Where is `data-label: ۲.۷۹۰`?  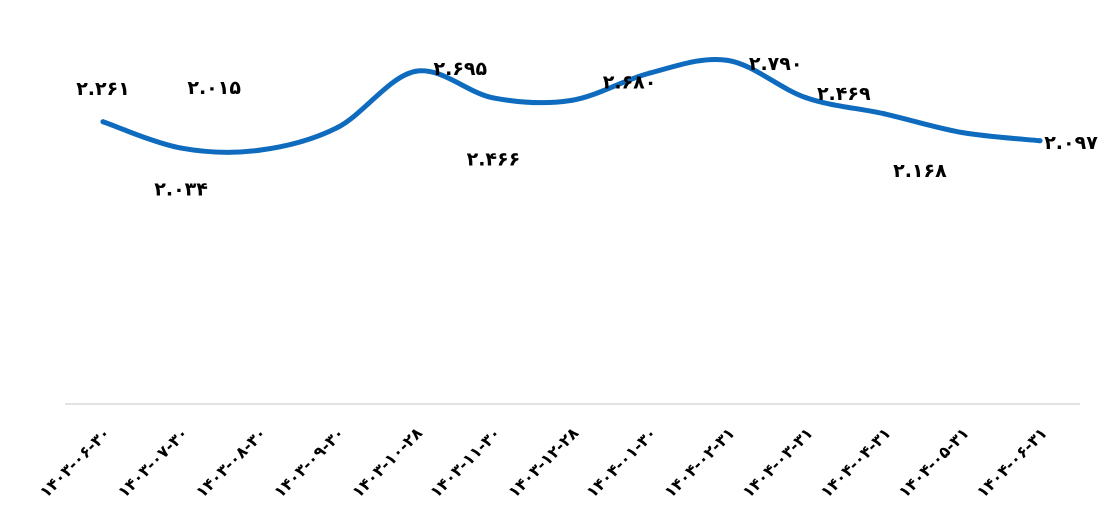 data-label: ۲.۷۹۰ is located at coordinates (776, 64).